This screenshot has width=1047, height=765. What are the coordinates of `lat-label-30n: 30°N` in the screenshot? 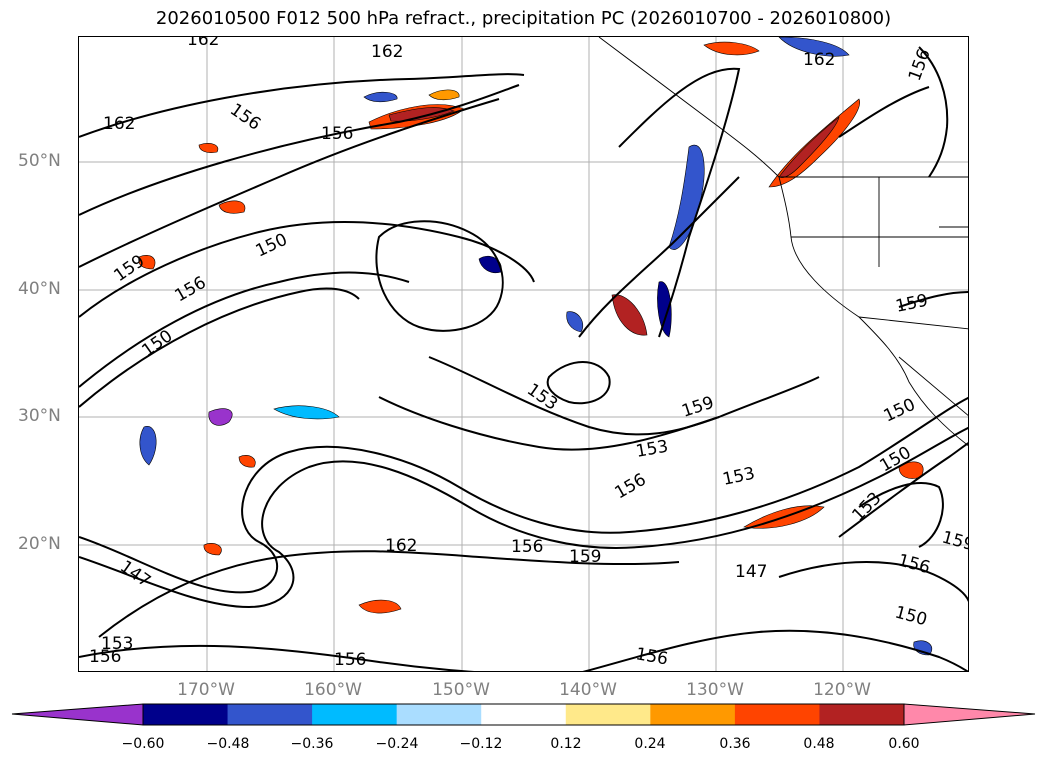 It's located at (39, 416).